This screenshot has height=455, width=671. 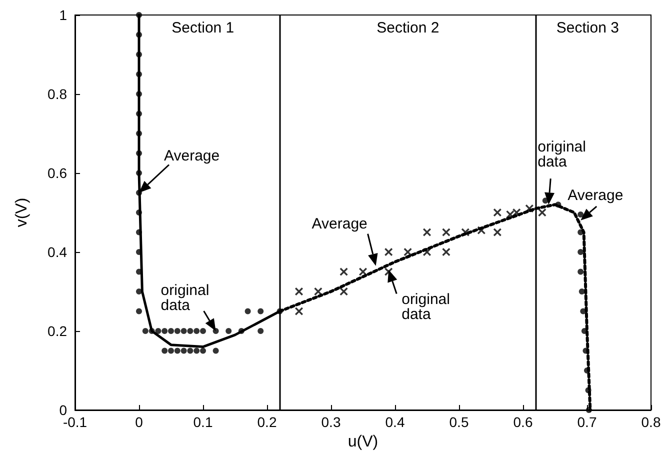 What do you see at coordinates (587, 422) in the screenshot?
I see `x-tick-label: 0.7` at bounding box center [587, 422].